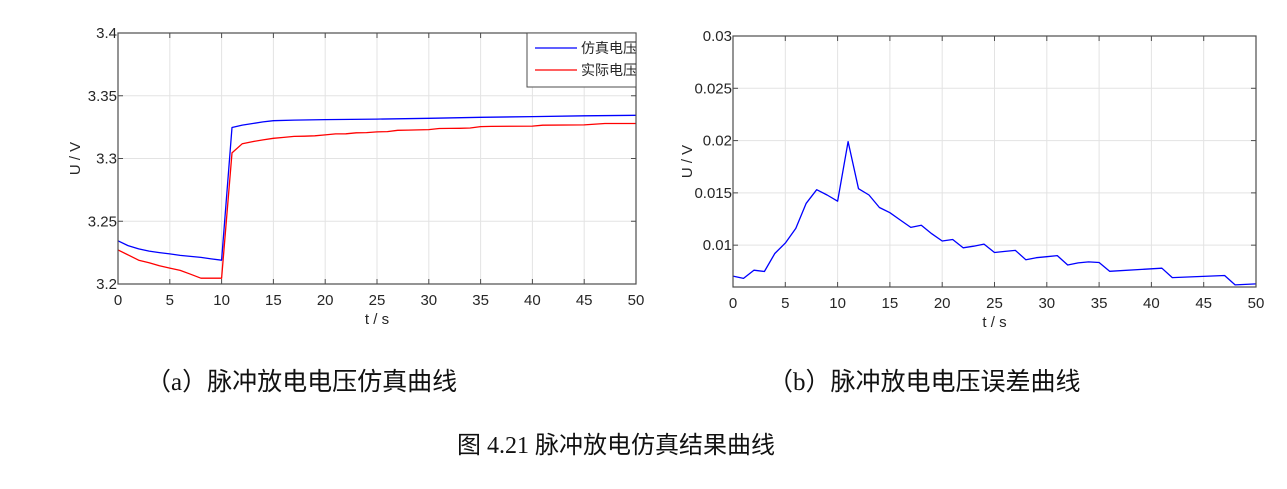 This screenshot has height=489, width=1287. Describe the element at coordinates (717, 36) in the screenshot. I see `y-tick-label: 0.03` at that location.